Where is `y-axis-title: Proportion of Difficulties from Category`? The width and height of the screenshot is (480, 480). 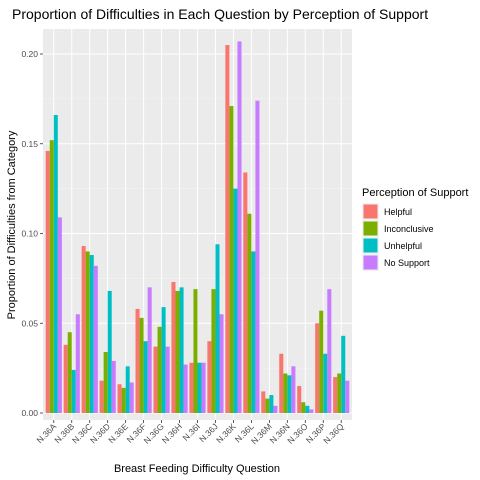
y-axis-title: Proportion of Difficulties from Category is located at coordinates (12, 224).